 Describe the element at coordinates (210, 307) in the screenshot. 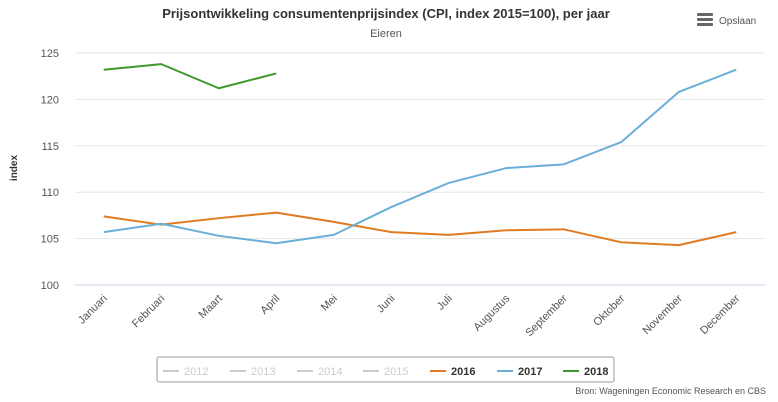

I see `x-tick-label: Maart` at that location.